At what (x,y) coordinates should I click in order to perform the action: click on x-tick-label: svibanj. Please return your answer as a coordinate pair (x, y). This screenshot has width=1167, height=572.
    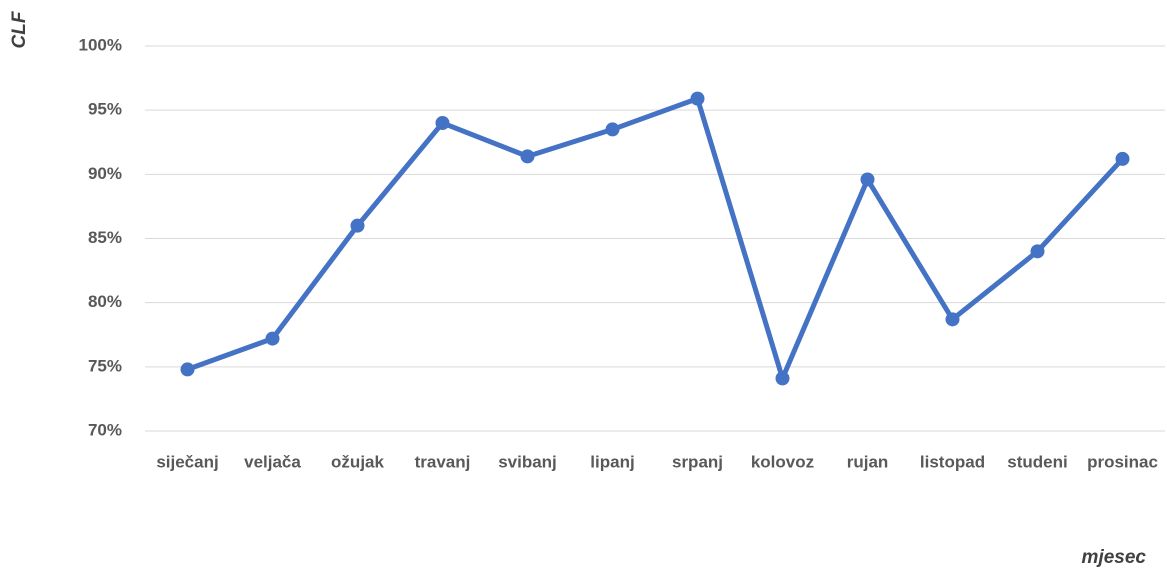
    Looking at the image, I should click on (527, 461).